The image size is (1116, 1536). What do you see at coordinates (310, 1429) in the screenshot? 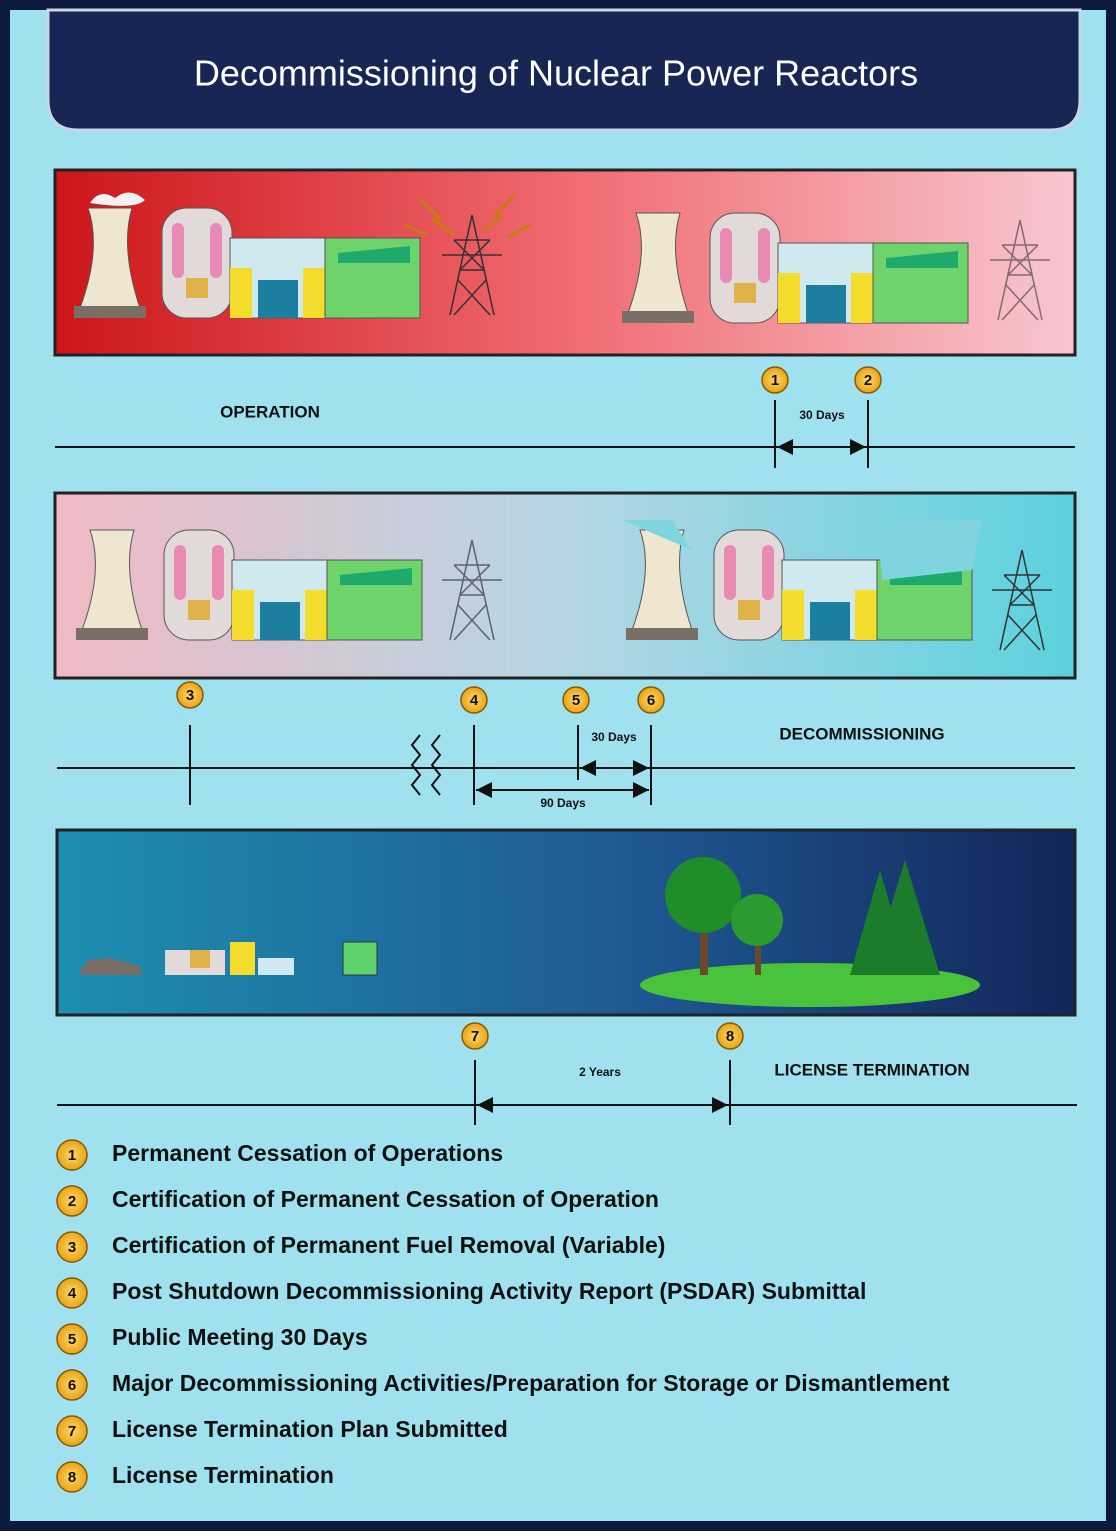
I see `legend-text: License Termination Plan Submitted` at bounding box center [310, 1429].